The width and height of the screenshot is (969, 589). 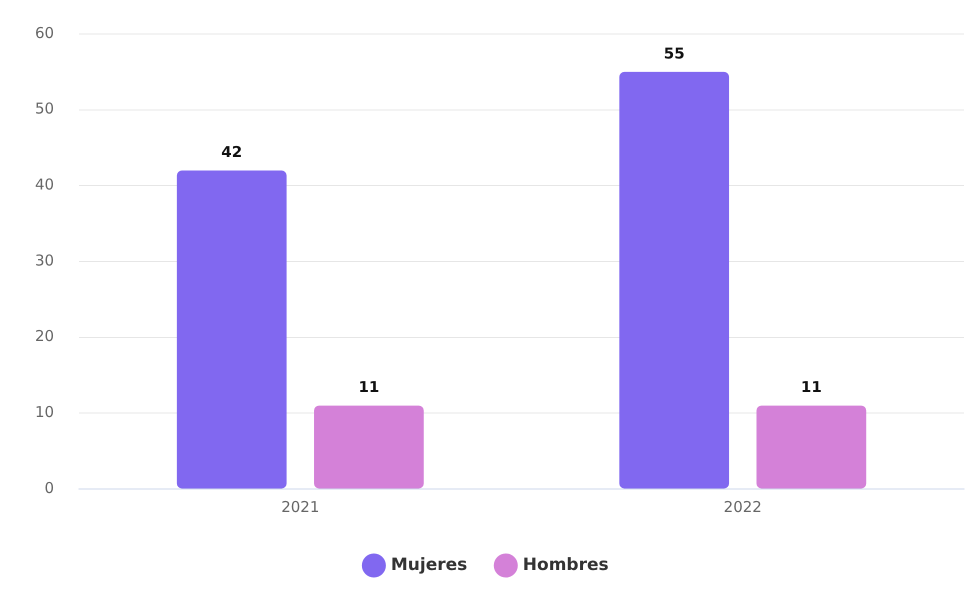 What do you see at coordinates (44, 260) in the screenshot?
I see `y-tick-label: 30` at bounding box center [44, 260].